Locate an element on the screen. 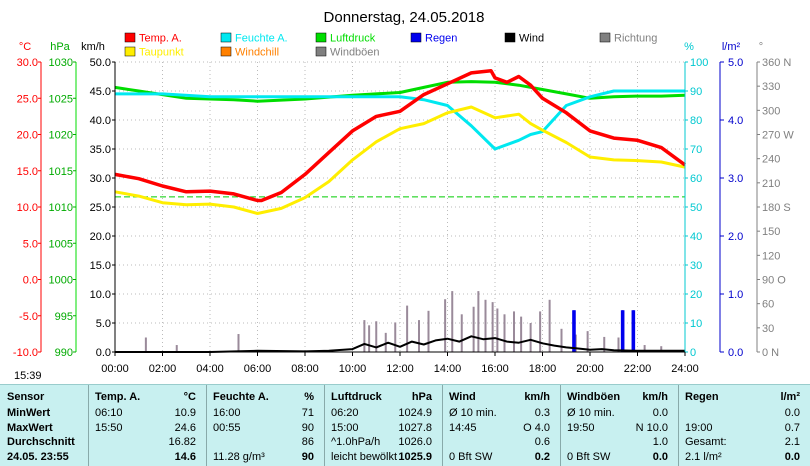 The image size is (810, 466). stats-row: 15:00 1027.8 is located at coordinates (383, 428).